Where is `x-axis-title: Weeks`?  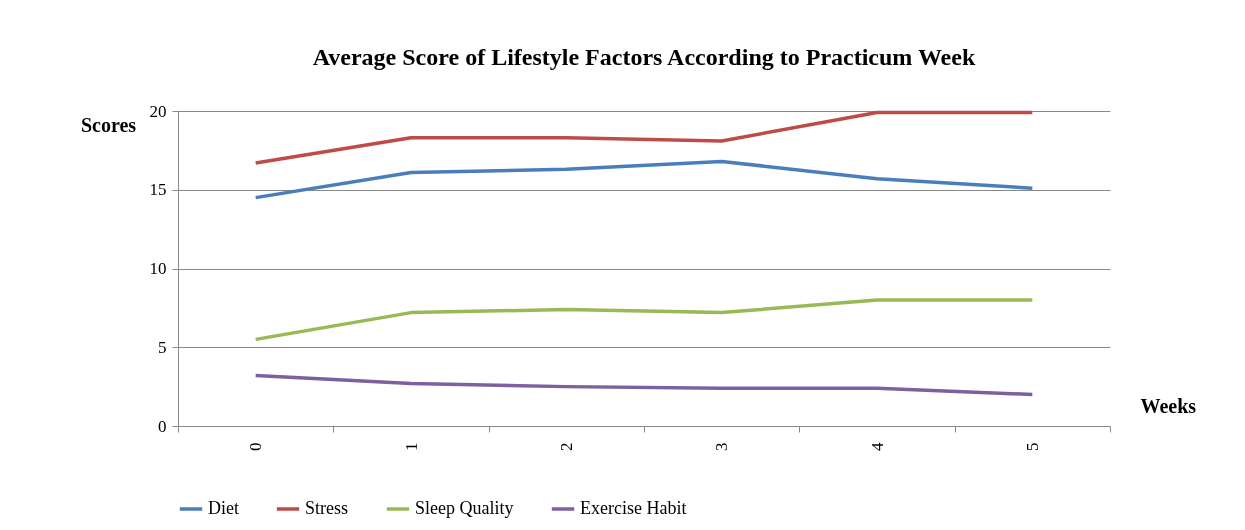
x-axis-title: Weeks is located at coordinates (1168, 405).